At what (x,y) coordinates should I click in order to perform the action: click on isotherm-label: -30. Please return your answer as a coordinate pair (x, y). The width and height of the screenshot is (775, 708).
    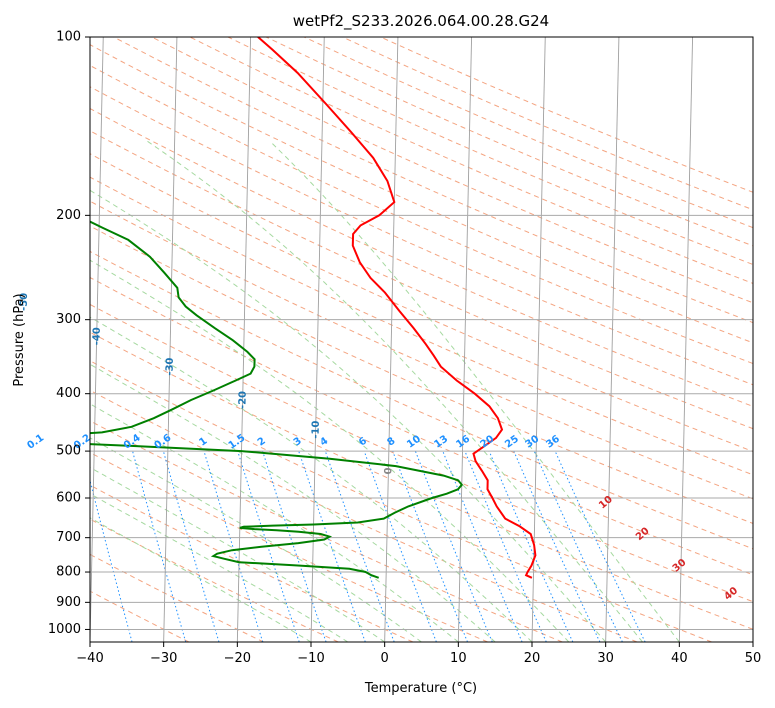
    Looking at the image, I should click on (169, 366).